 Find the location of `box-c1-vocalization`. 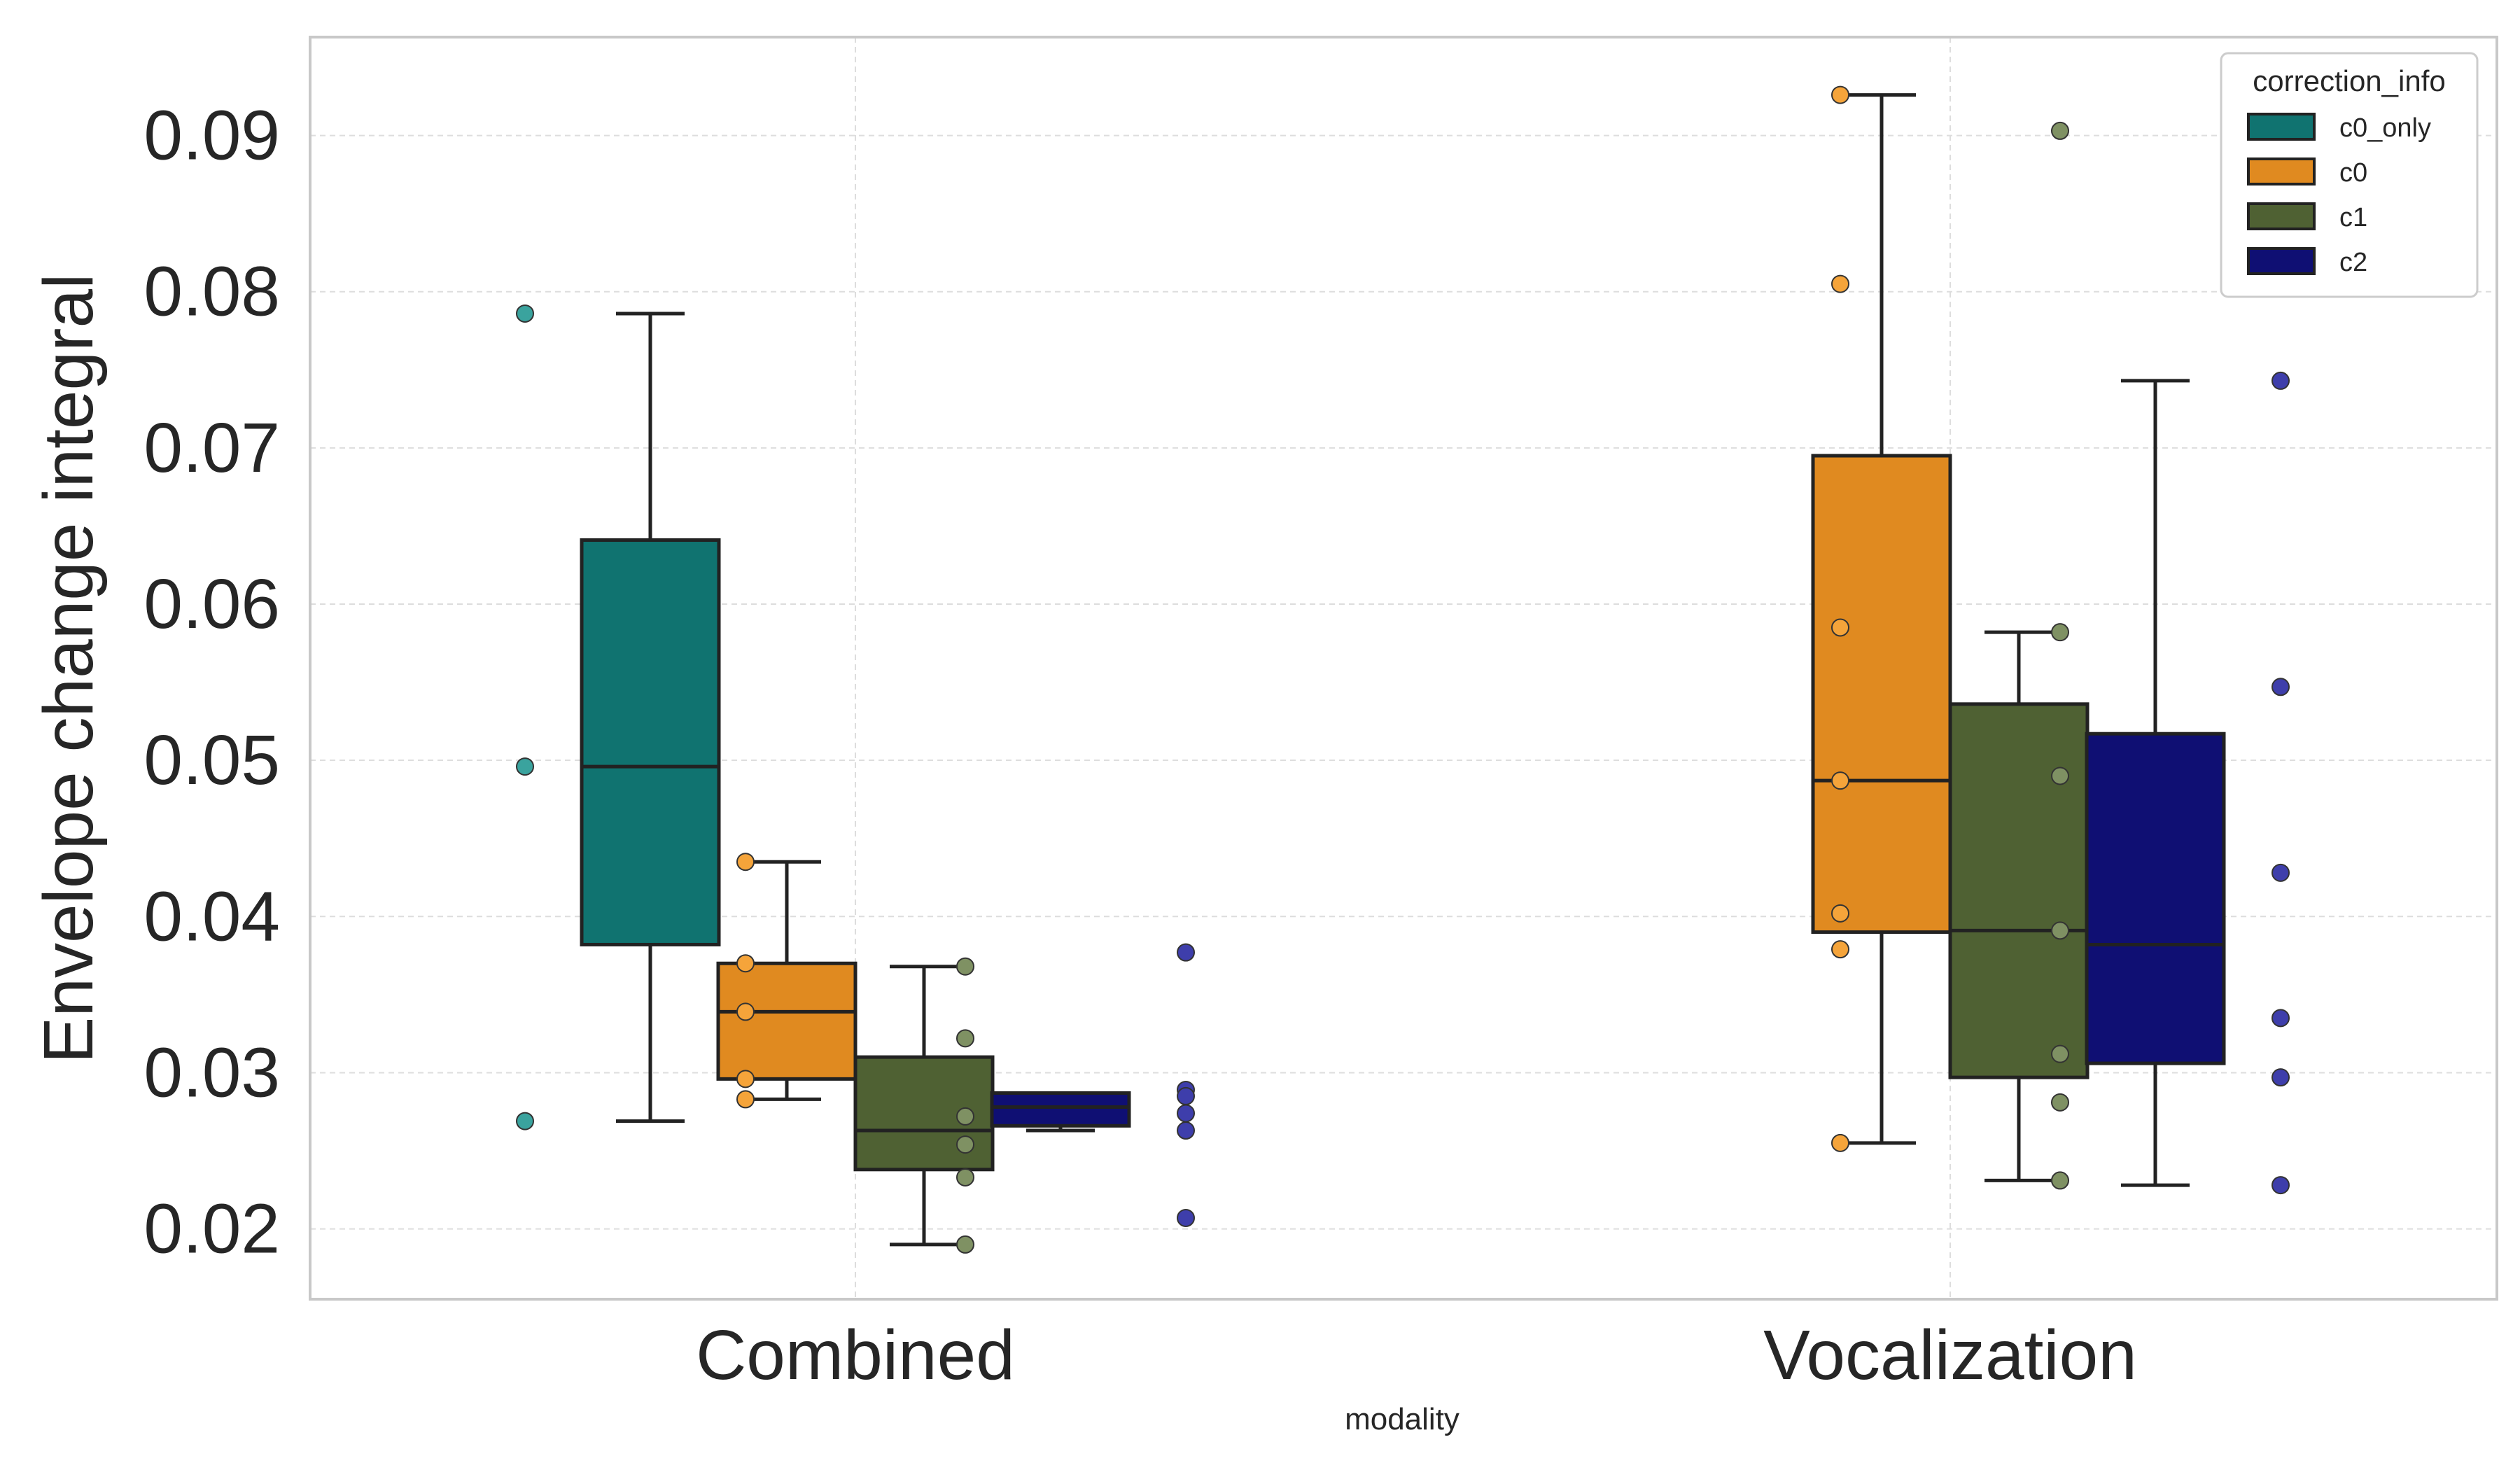

box-c1-vocalization is located at coordinates (2019, 906).